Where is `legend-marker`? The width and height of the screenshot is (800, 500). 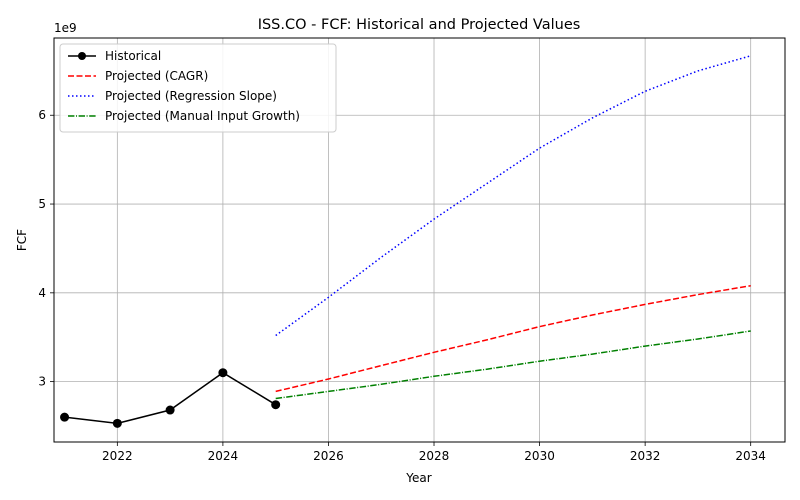 legend-marker is located at coordinates (82, 56).